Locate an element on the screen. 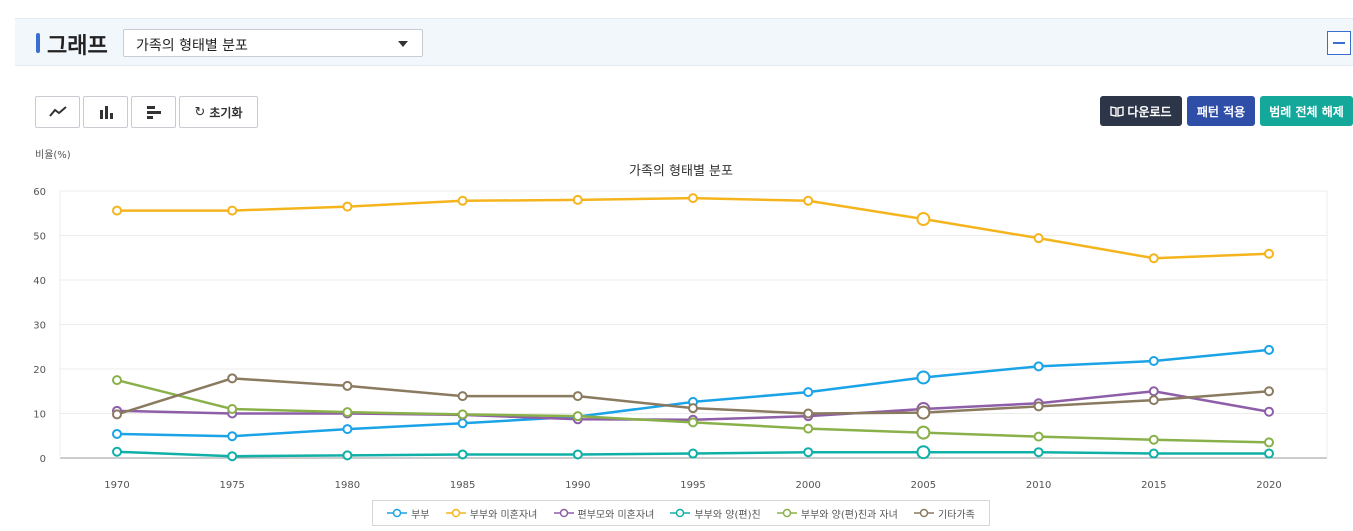 This screenshot has height=531, width=1353. horizontal-bar-chart-icon is located at coordinates (153, 112).